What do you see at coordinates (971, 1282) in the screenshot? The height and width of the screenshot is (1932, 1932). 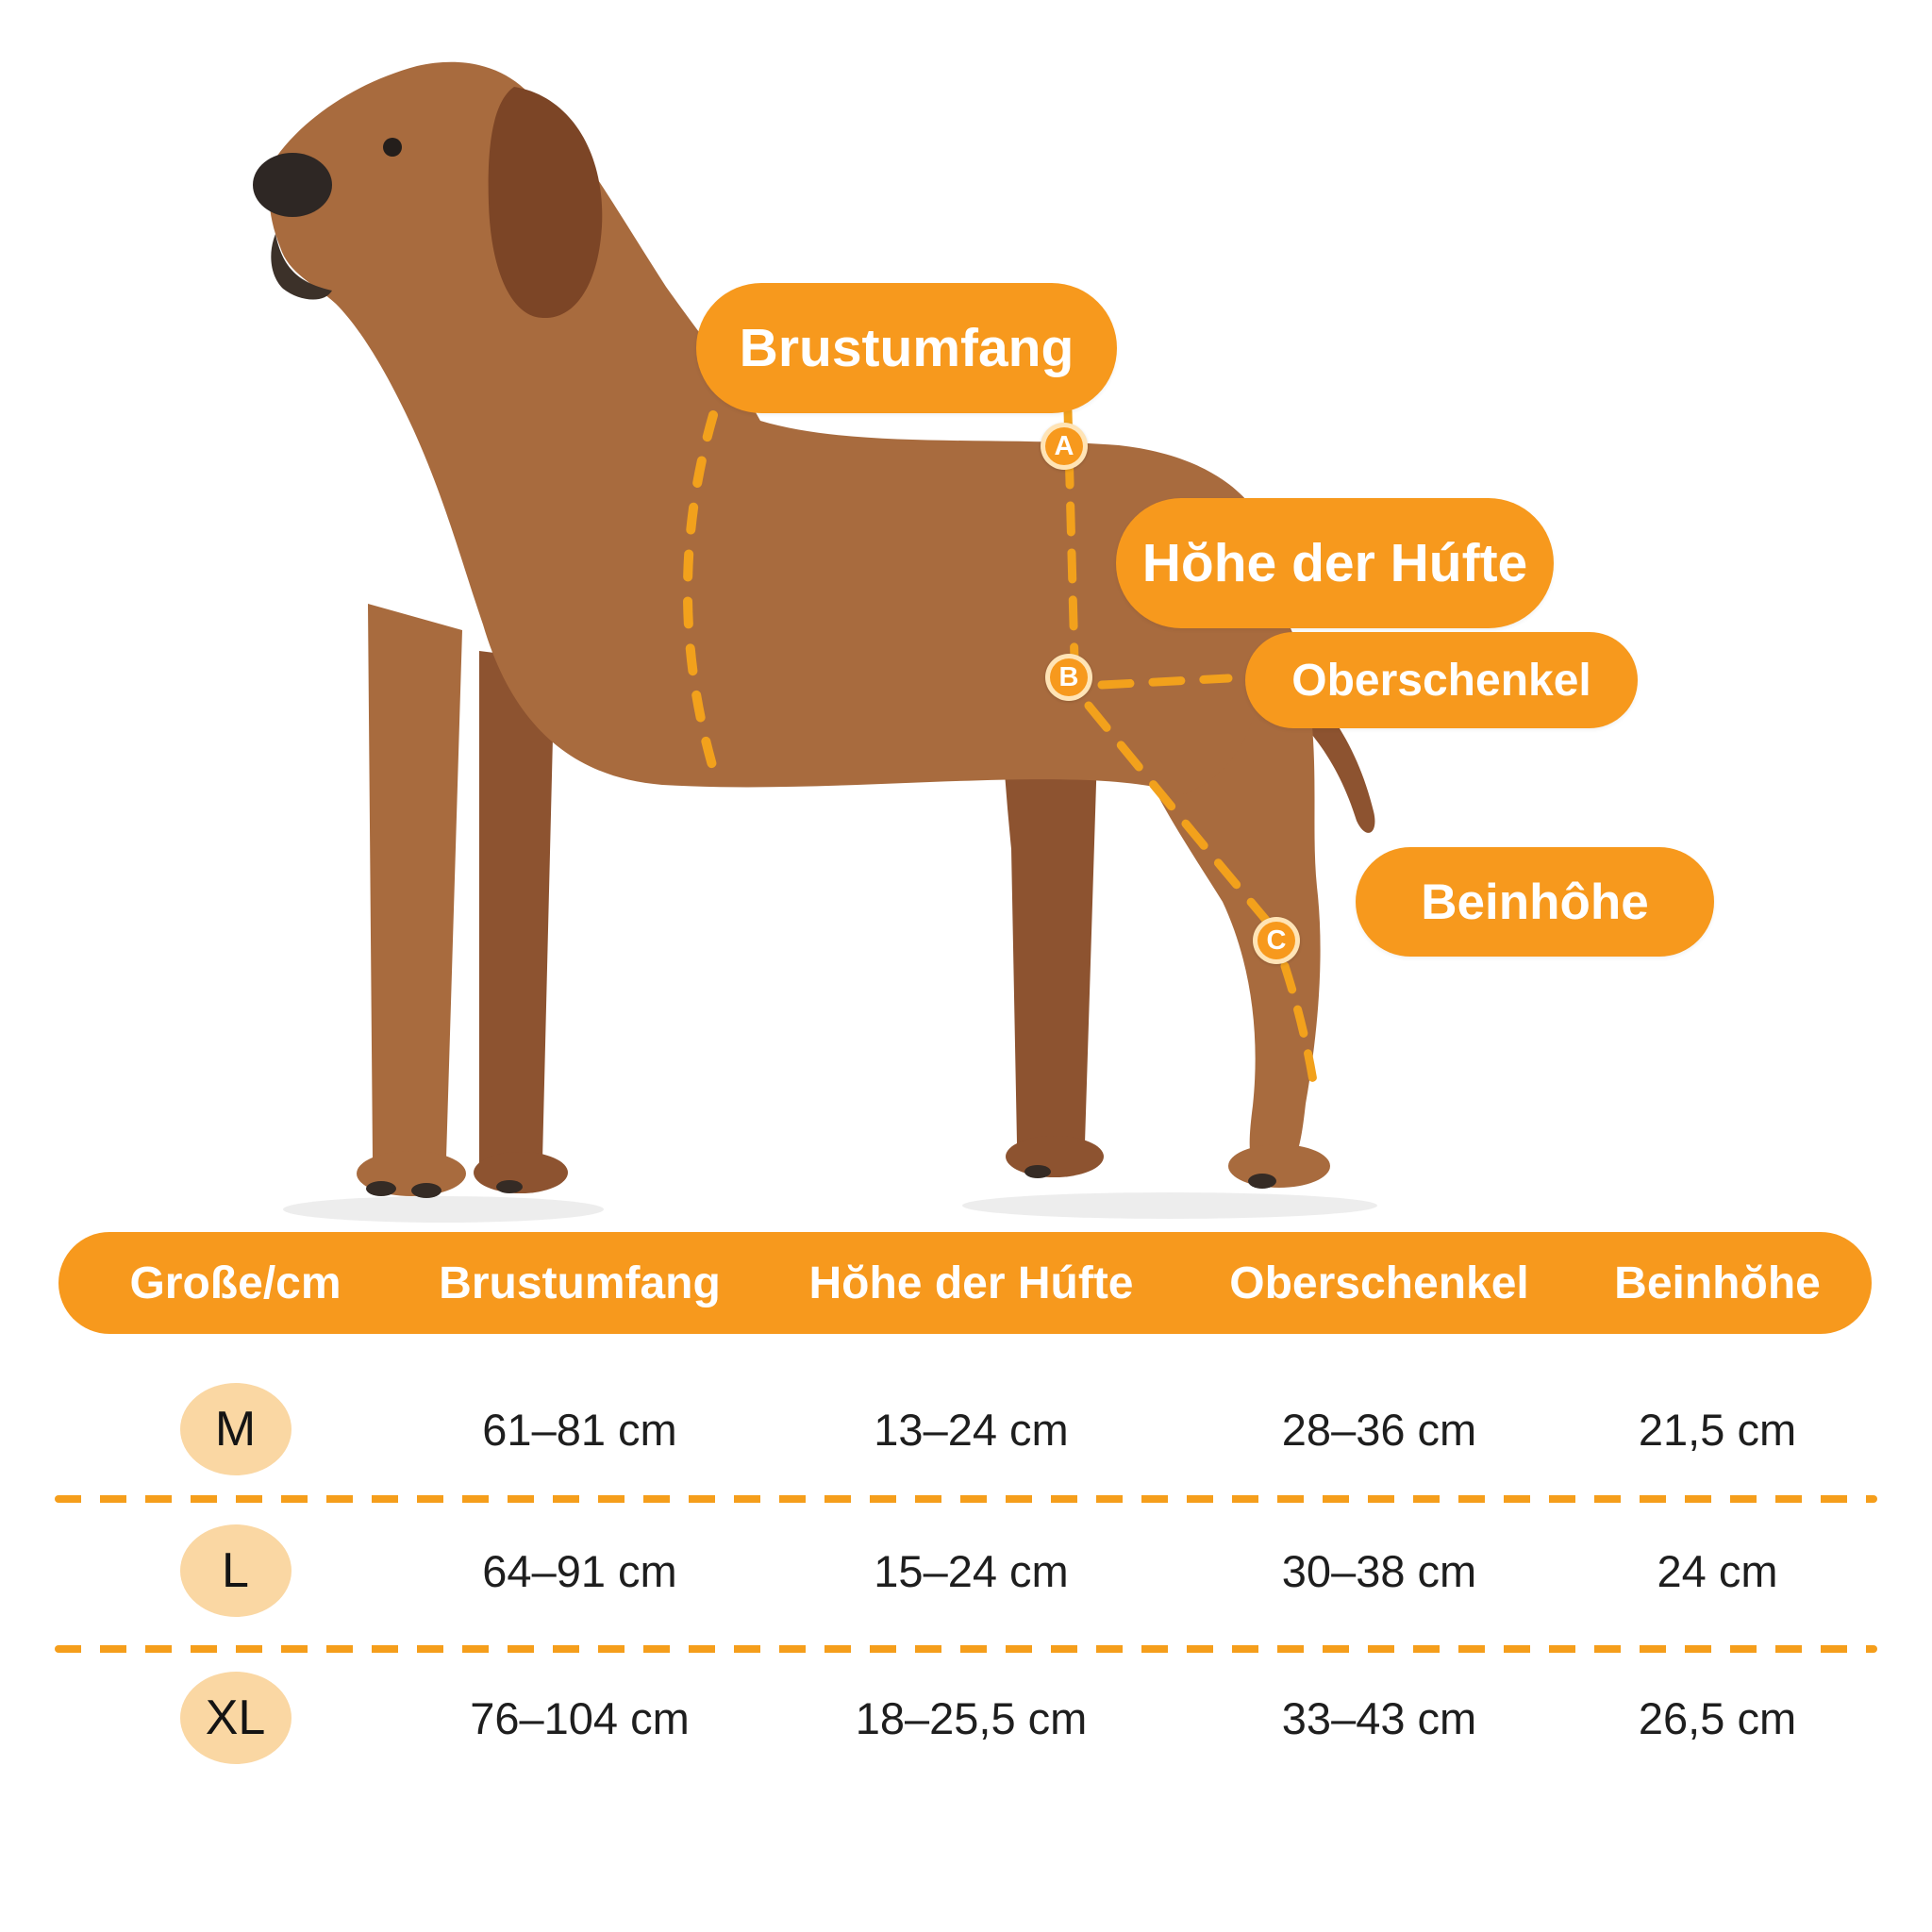 I see `header-cell-hoehe: Hŏhe der Húfte` at bounding box center [971, 1282].